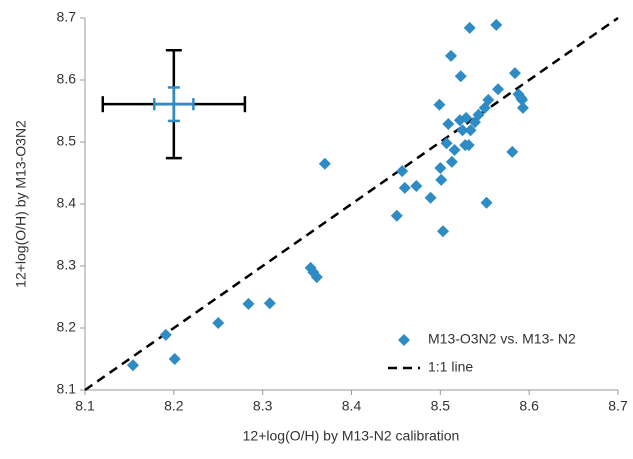  I want to click on legend-marker, so click(404, 340).